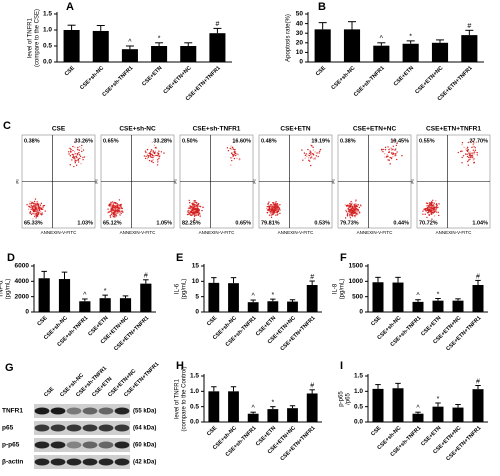 Image resolution: width=500 pixels, height=476 pixels. Describe the element at coordinates (90, 428) in the screenshot. I see `blot-band` at that location.